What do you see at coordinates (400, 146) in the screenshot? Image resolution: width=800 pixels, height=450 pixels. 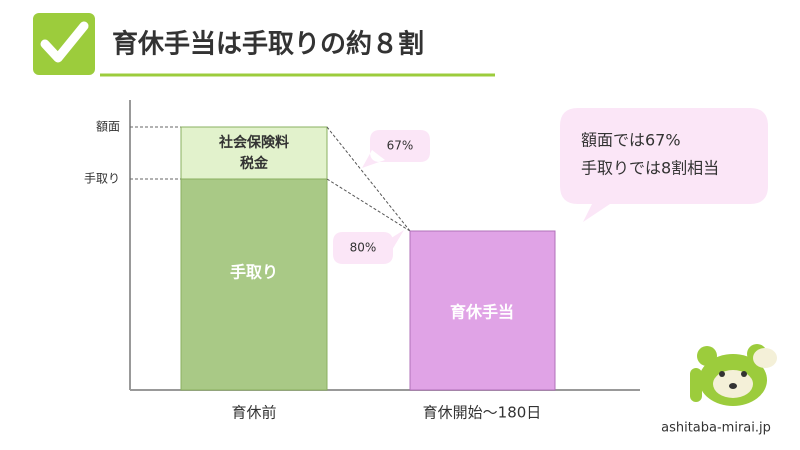 I see `callout-text: 67%` at bounding box center [400, 146].